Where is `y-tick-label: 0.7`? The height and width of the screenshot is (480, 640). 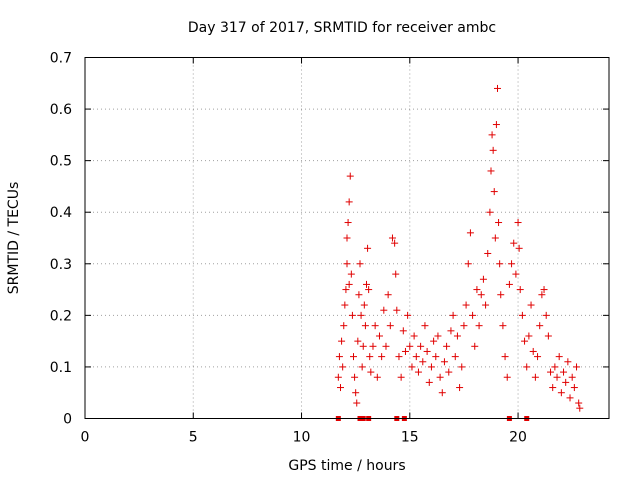 y-tick-label: 0.7 is located at coordinates (61, 59).